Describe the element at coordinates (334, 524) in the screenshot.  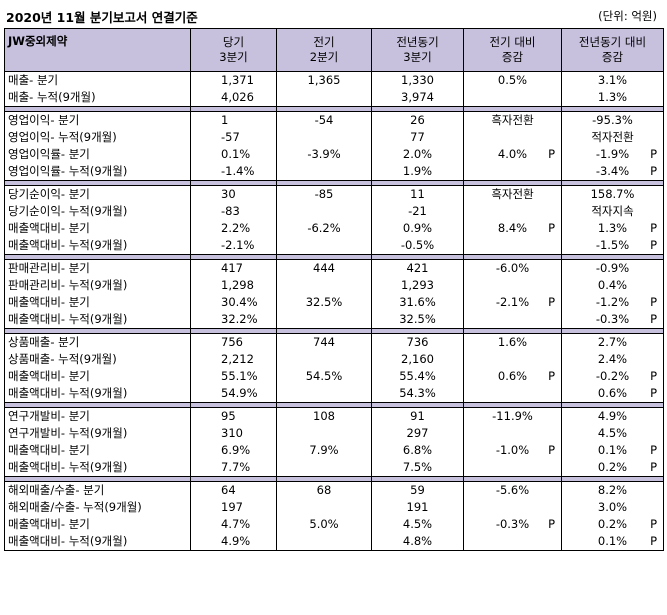
I see `table-row: 매출액대비- 분기 4.7% 5.0% 4.5% -0.3% P 0.2% P` at that location.